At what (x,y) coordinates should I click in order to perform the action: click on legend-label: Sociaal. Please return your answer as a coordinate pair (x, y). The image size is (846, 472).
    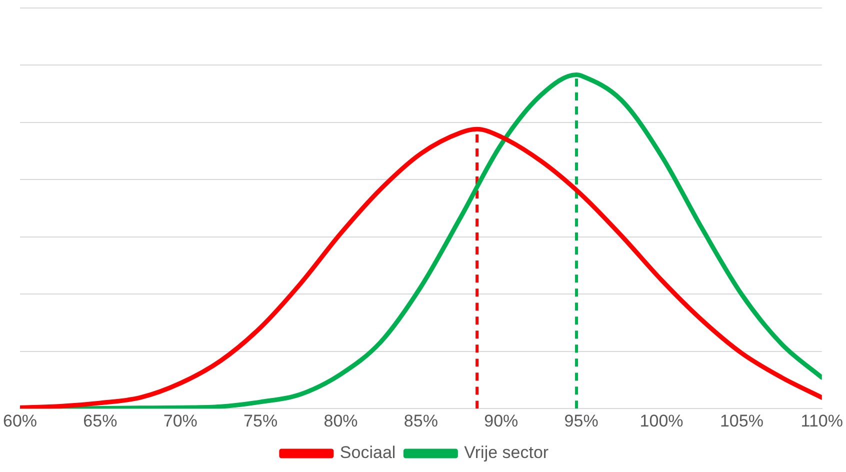
    Looking at the image, I should click on (368, 452).